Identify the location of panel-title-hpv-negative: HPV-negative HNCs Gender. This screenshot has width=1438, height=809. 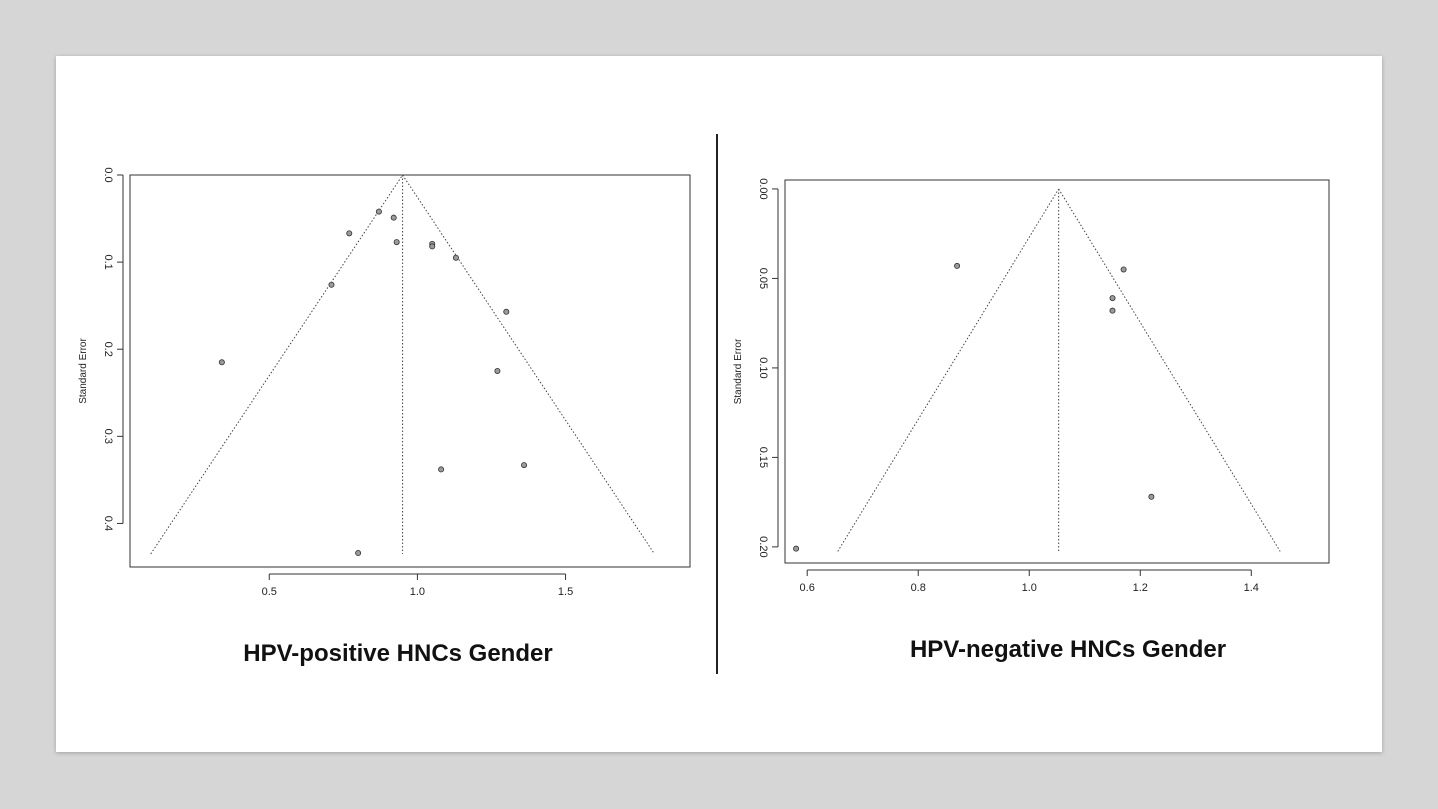
(1068, 649).